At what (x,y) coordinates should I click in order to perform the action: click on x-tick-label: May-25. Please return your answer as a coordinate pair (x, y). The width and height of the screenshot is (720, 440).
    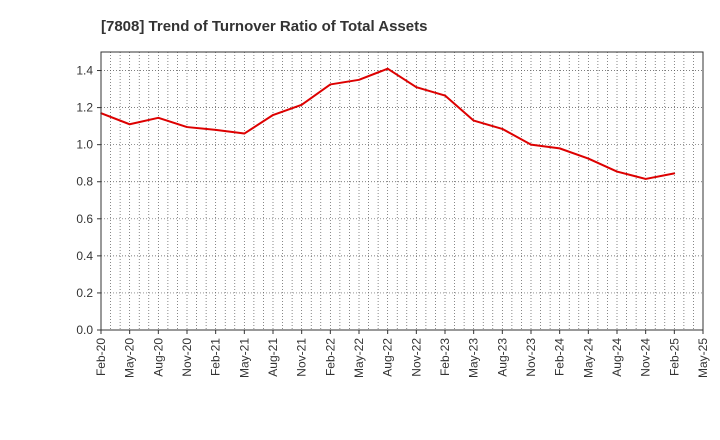
    Looking at the image, I should click on (703, 358).